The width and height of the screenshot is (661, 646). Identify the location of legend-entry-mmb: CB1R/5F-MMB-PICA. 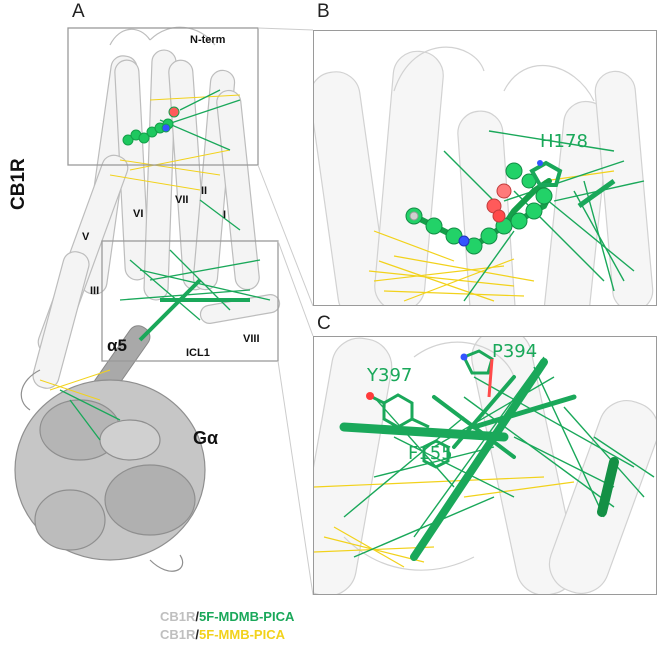
(222, 634).